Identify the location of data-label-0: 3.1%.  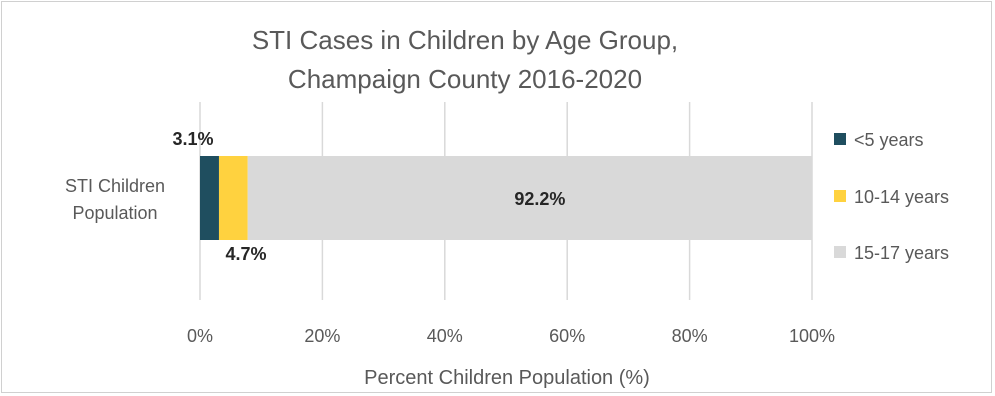
(192, 139).